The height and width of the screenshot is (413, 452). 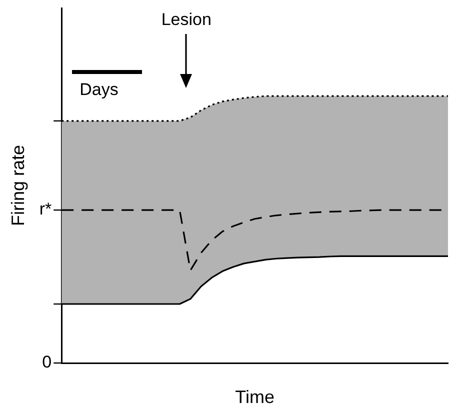 I want to click on text: 0, so click(x=47, y=362).